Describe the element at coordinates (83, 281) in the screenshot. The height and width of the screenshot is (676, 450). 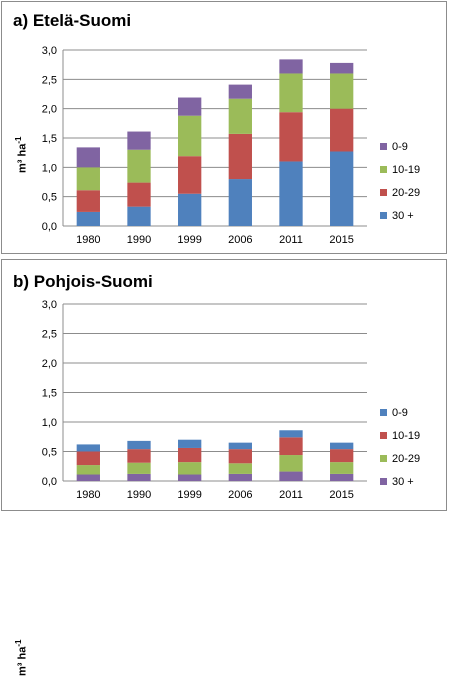
I see `chart-title: b) Pohjois-Suomi` at that location.